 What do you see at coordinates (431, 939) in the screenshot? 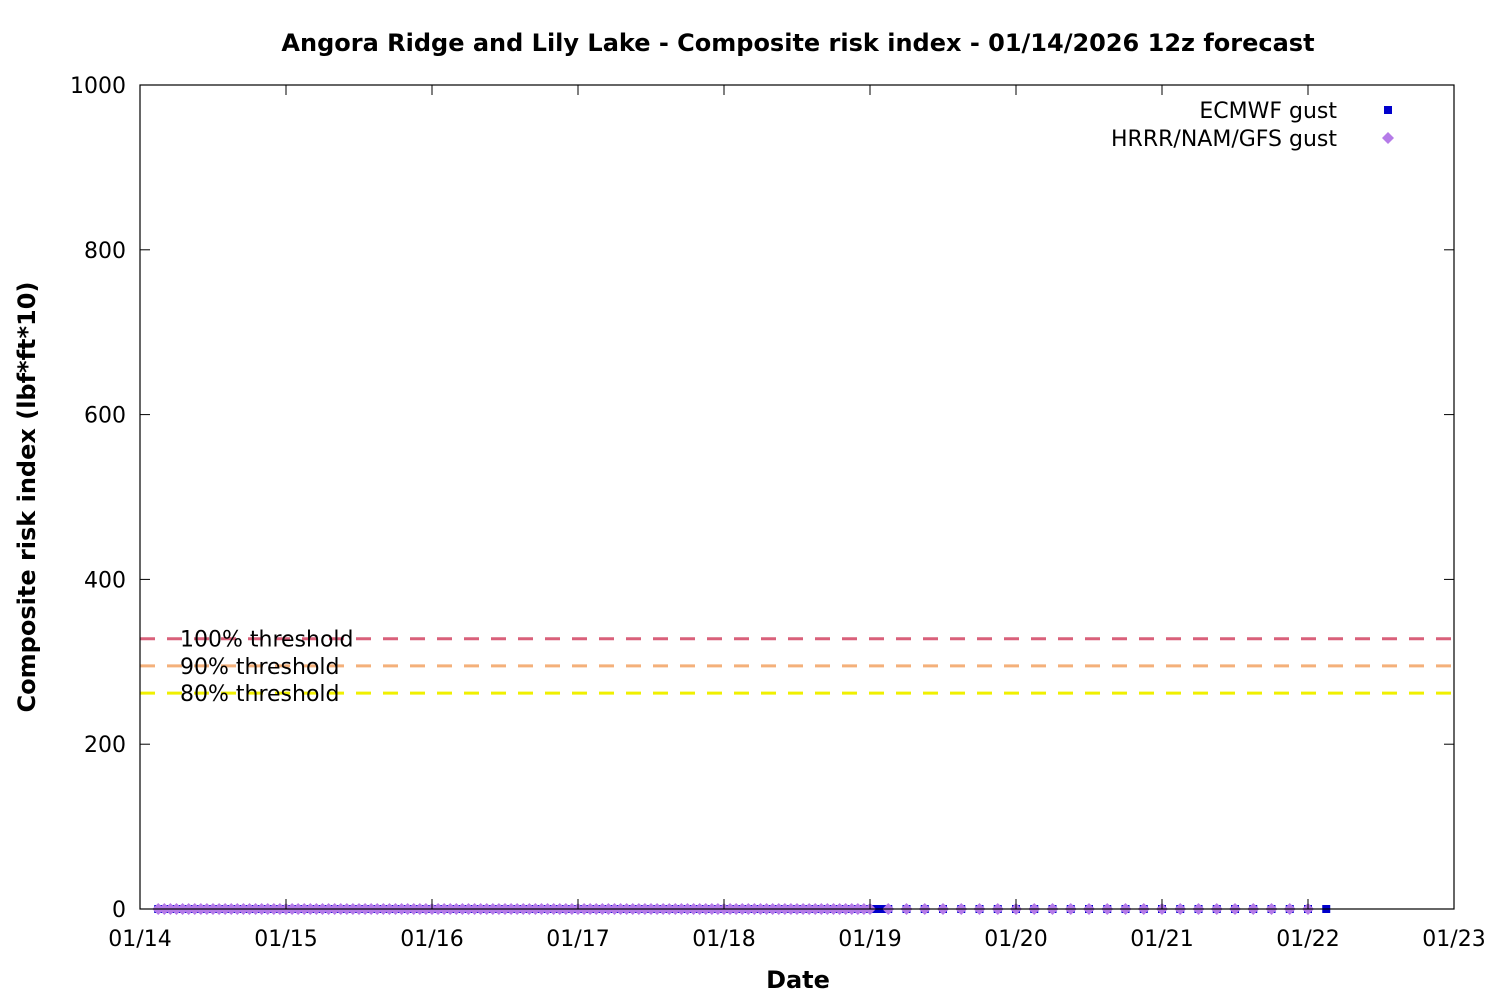
I see `x-tick-label: 01/16` at bounding box center [431, 939].